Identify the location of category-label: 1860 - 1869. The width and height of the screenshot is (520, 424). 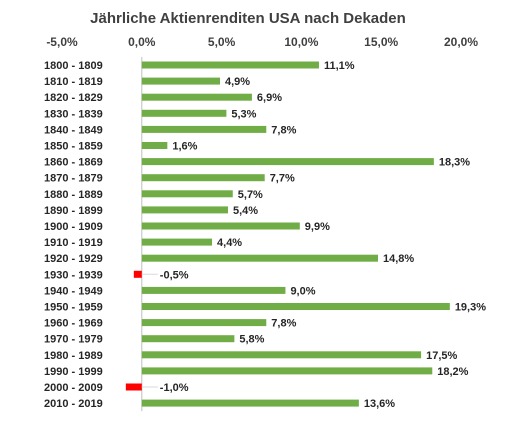
(73, 163).